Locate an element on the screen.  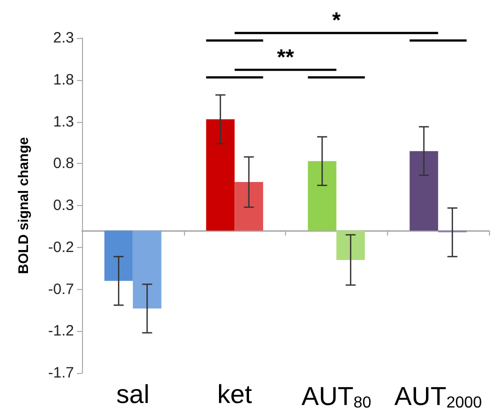
annotation: ** is located at coordinates (285, 57).